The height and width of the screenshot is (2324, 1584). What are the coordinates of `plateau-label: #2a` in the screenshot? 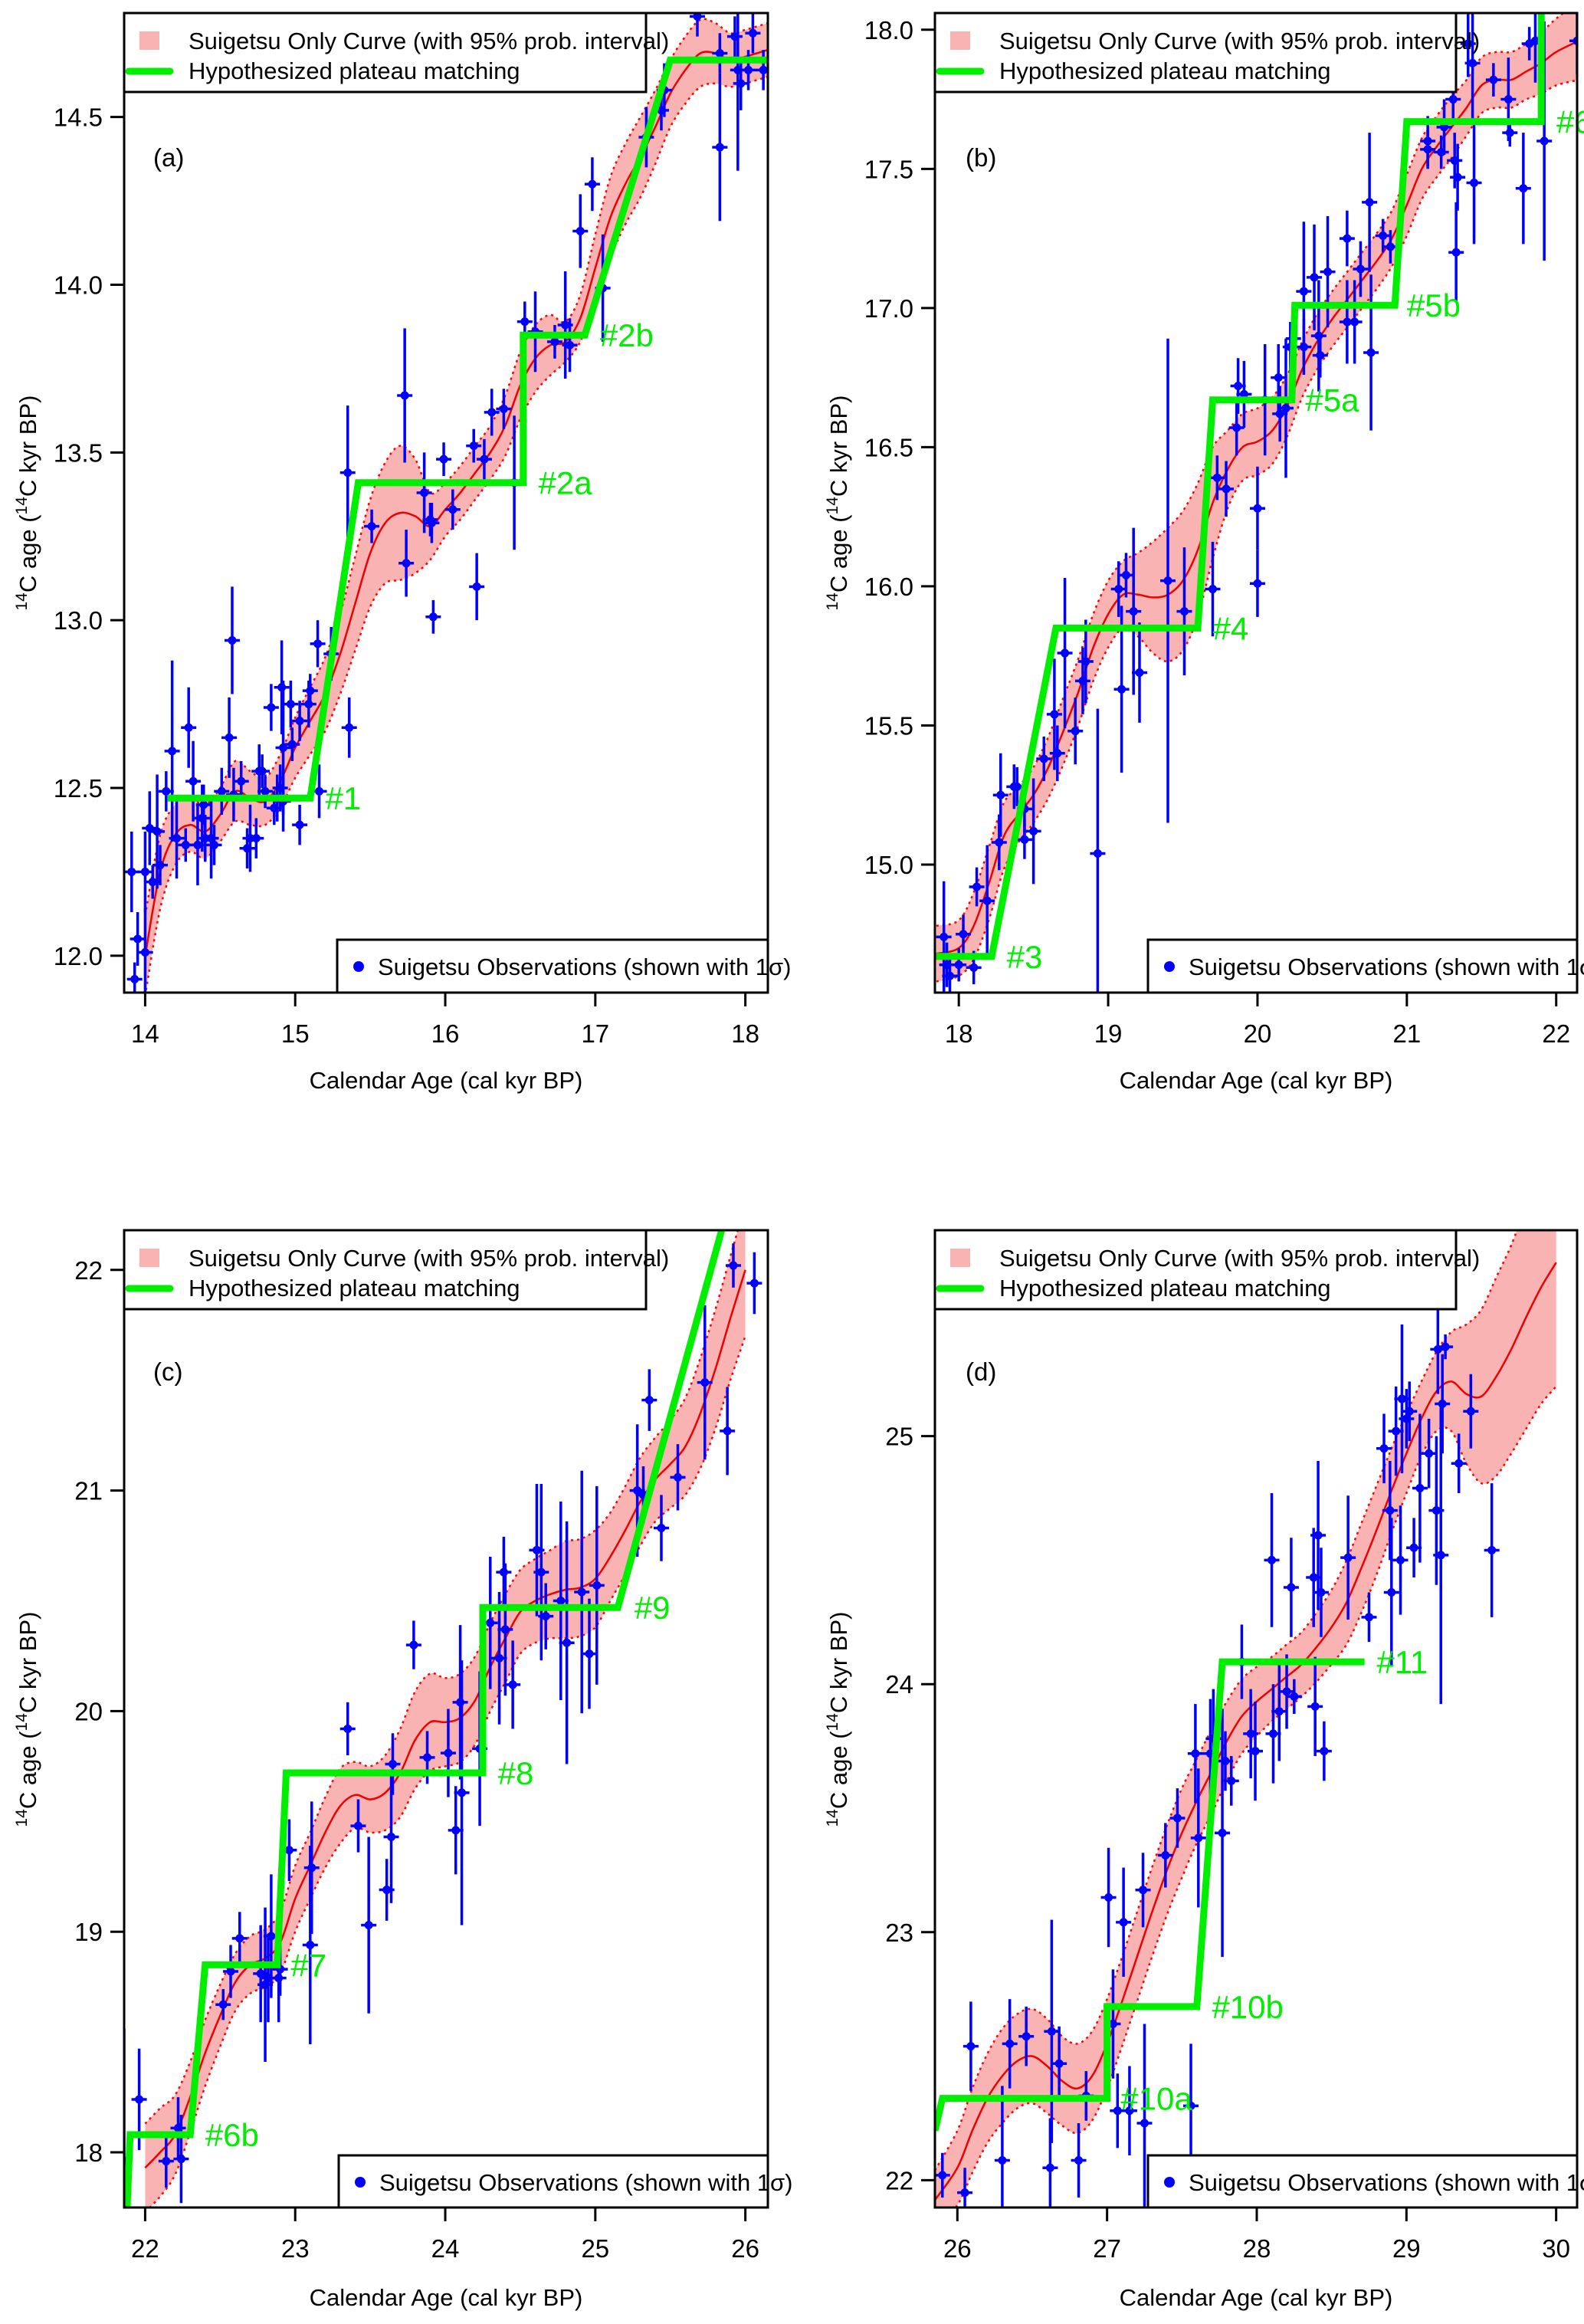 It's located at (566, 483).